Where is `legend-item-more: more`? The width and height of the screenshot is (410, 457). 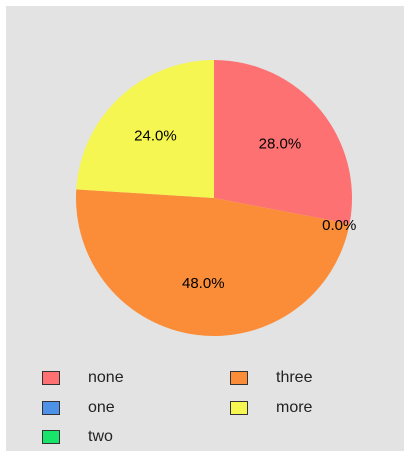
legend-item-more: more is located at coordinates (271, 408).